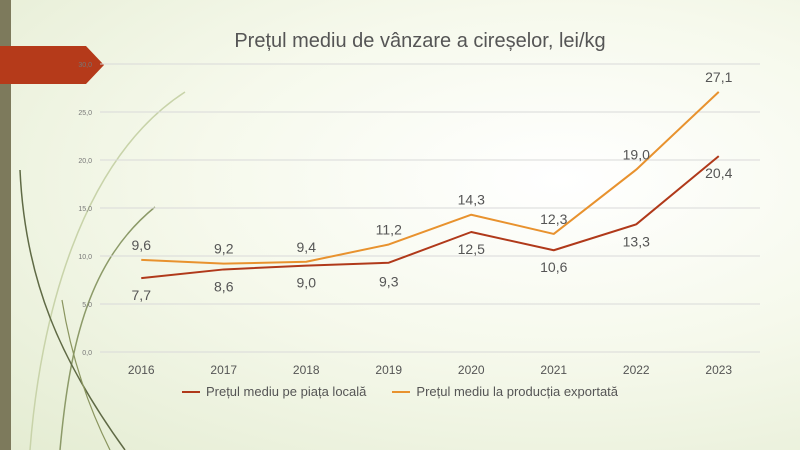 The image size is (800, 450). What do you see at coordinates (87, 305) in the screenshot?
I see `y-tick-label: 5,0` at bounding box center [87, 305].